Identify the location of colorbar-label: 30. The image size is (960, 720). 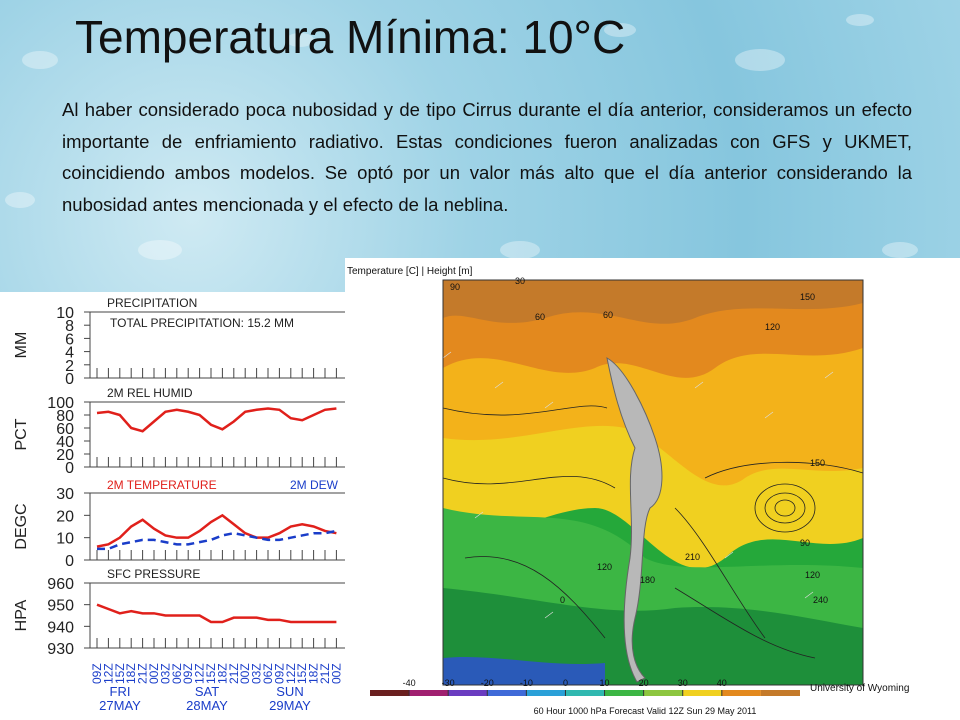
(683, 683).